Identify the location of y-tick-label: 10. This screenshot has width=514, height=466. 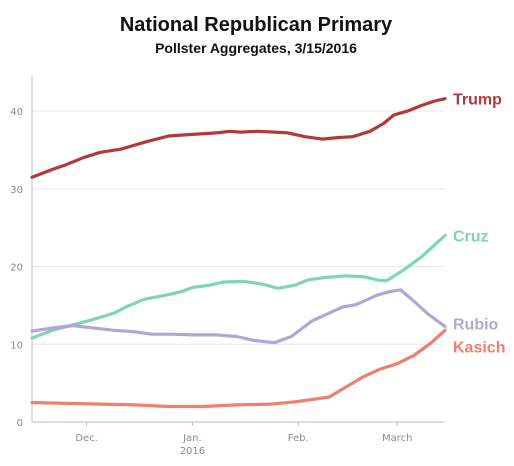
(16, 345).